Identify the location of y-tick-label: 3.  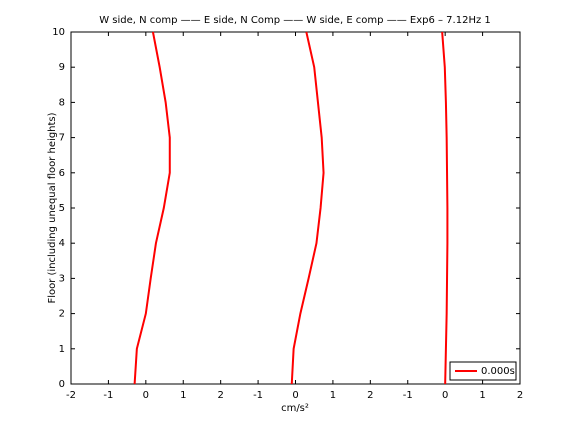
(62, 278).